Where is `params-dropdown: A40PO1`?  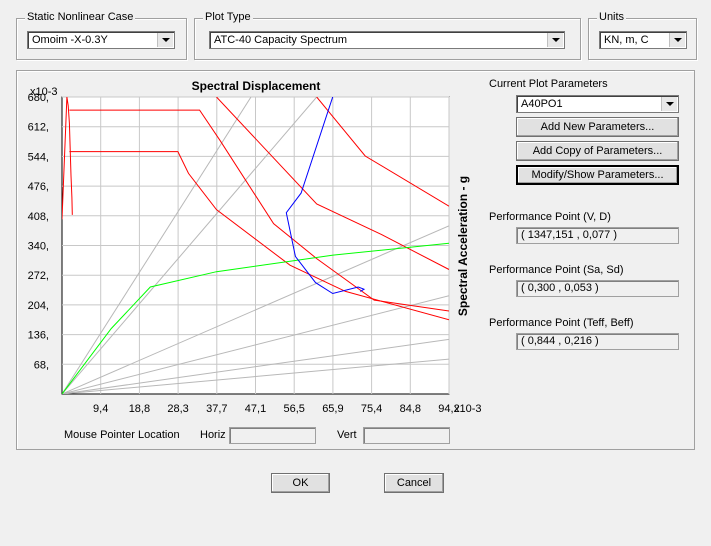 params-dropdown: A40PO1 is located at coordinates (597, 104).